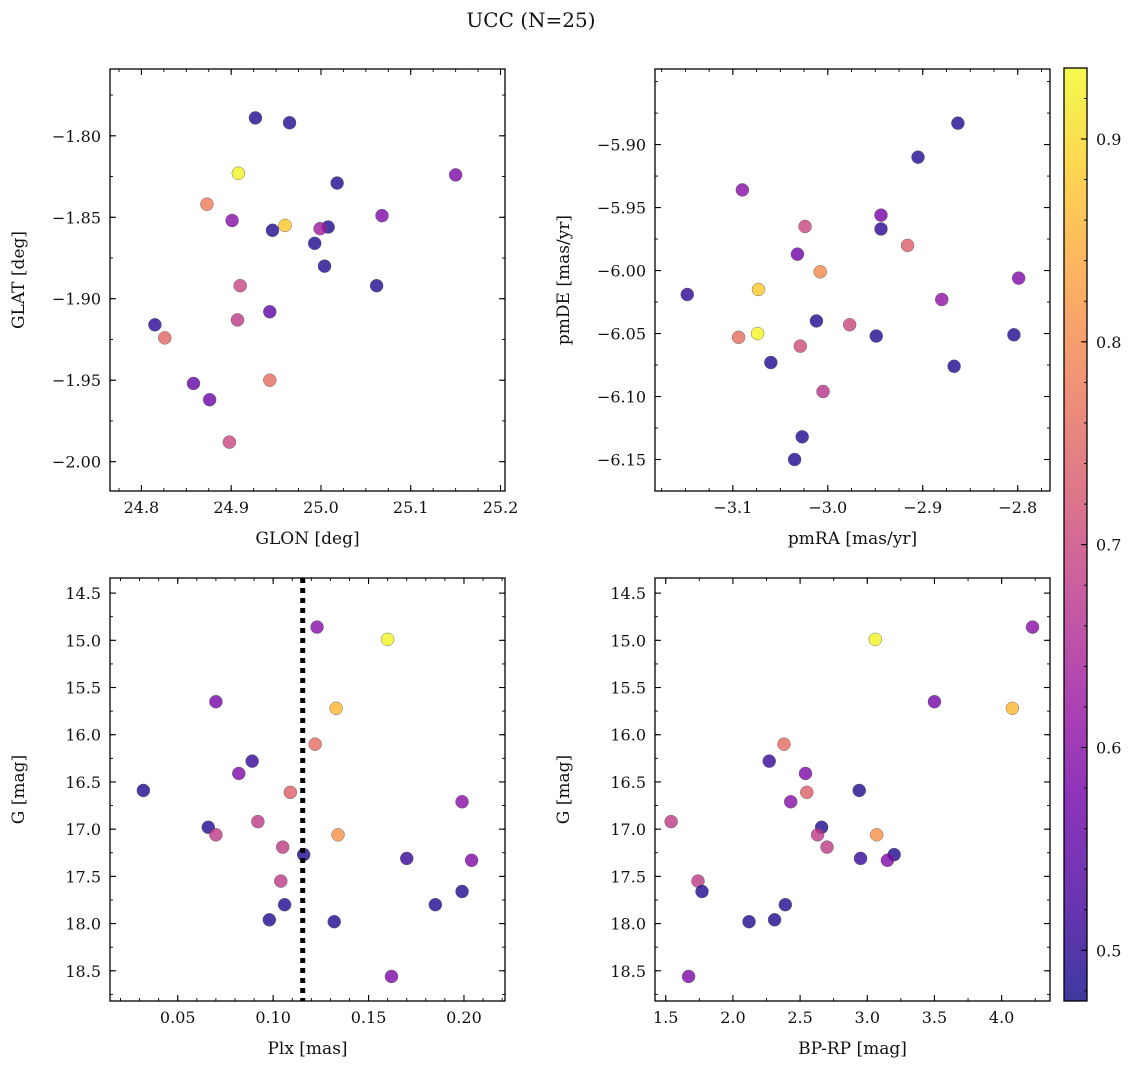 Image resolution: width=1136 pixels, height=1068 pixels. What do you see at coordinates (564, 280) in the screenshot?
I see `y-axis-label: pmDE [mas/yr]` at bounding box center [564, 280].